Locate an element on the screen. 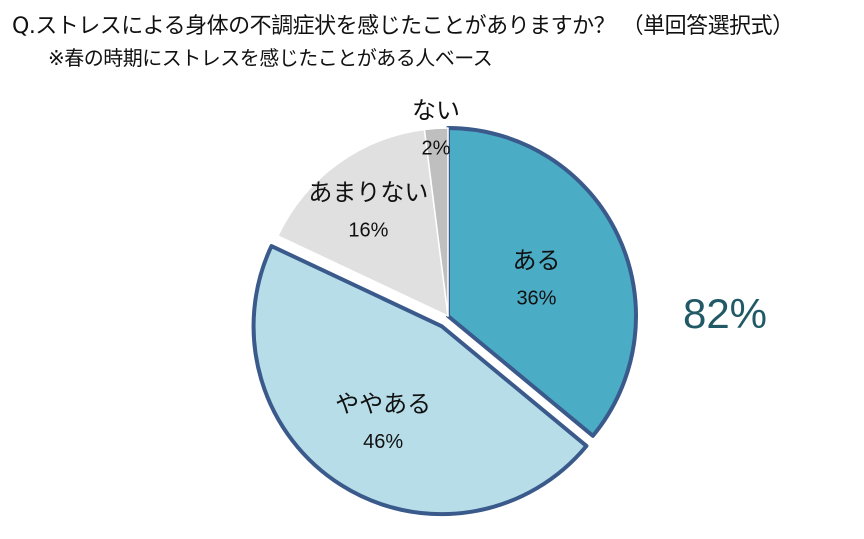 The height and width of the screenshot is (539, 864). chart-title: Q.ストレスによる身体の不調症状を感じたことがありますか？ （単回答選択式） is located at coordinates (403, 26).